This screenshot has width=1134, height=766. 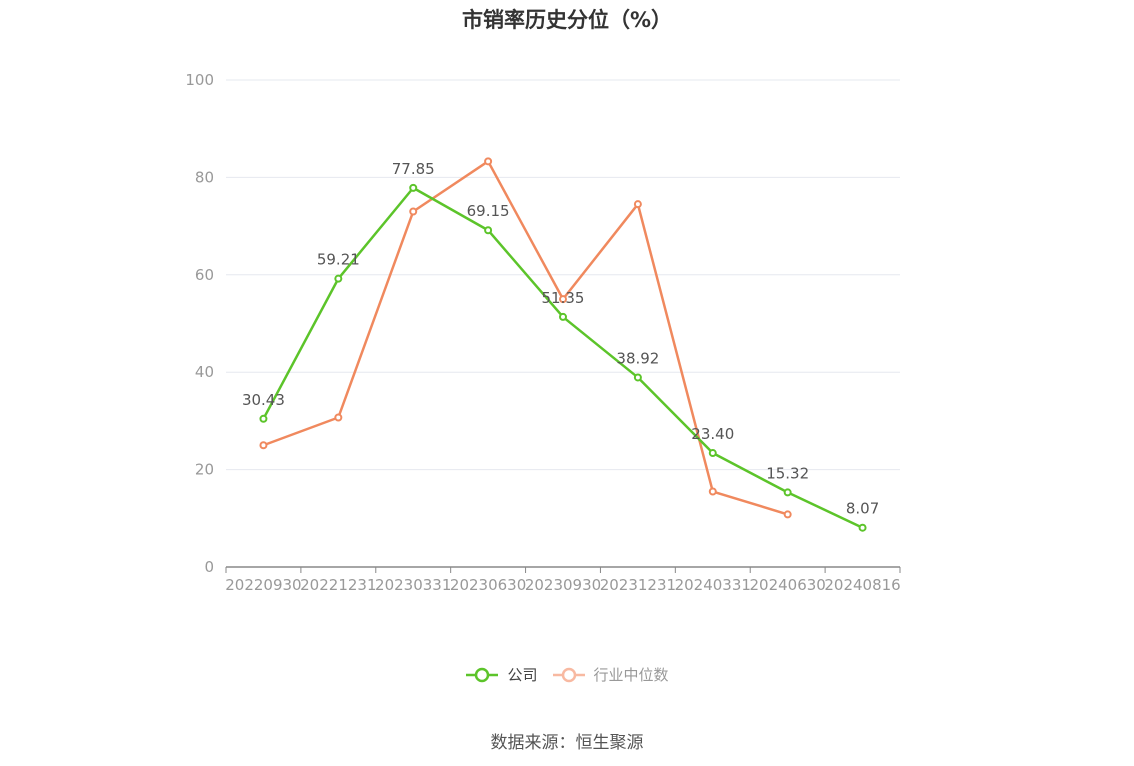 I want to click on x-tick-label: 20230331, so click(x=413, y=585).